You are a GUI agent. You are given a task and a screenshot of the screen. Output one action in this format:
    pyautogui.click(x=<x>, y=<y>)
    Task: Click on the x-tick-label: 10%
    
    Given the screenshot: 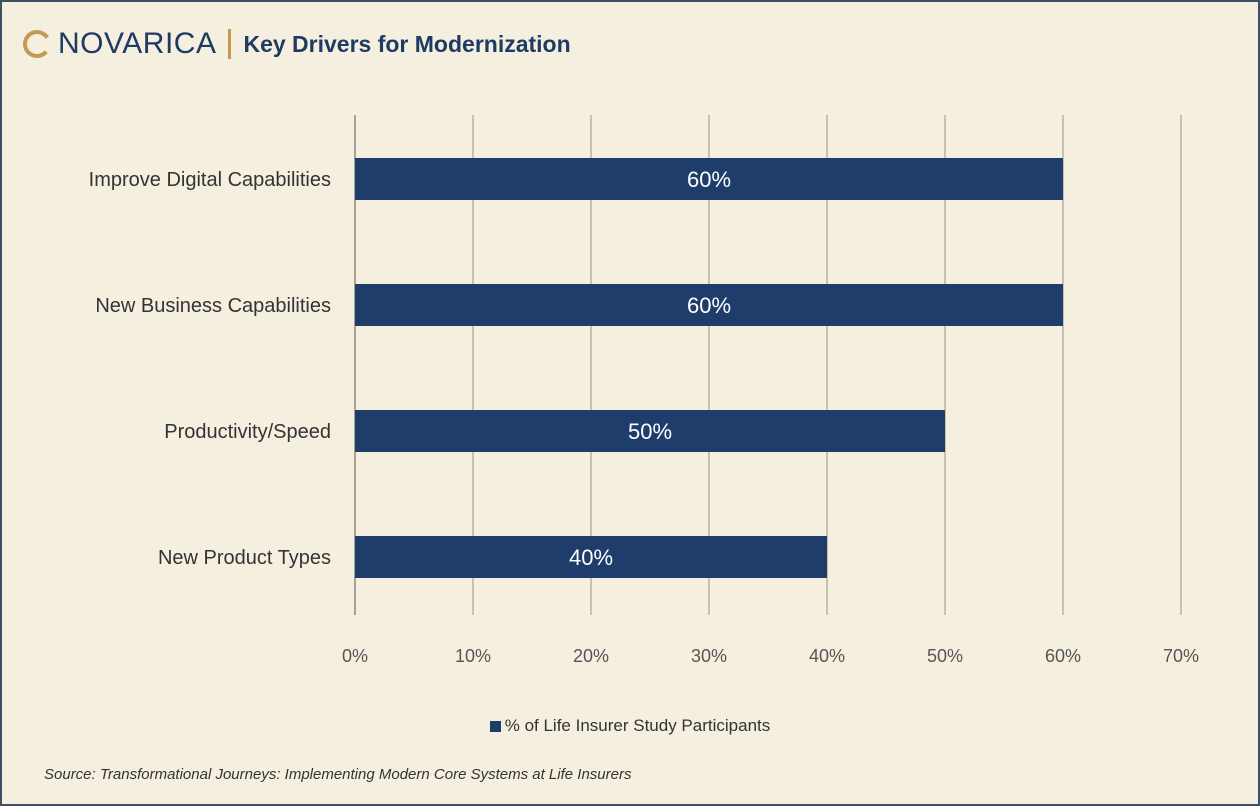 What is the action you would take?
    pyautogui.click(x=473, y=656)
    